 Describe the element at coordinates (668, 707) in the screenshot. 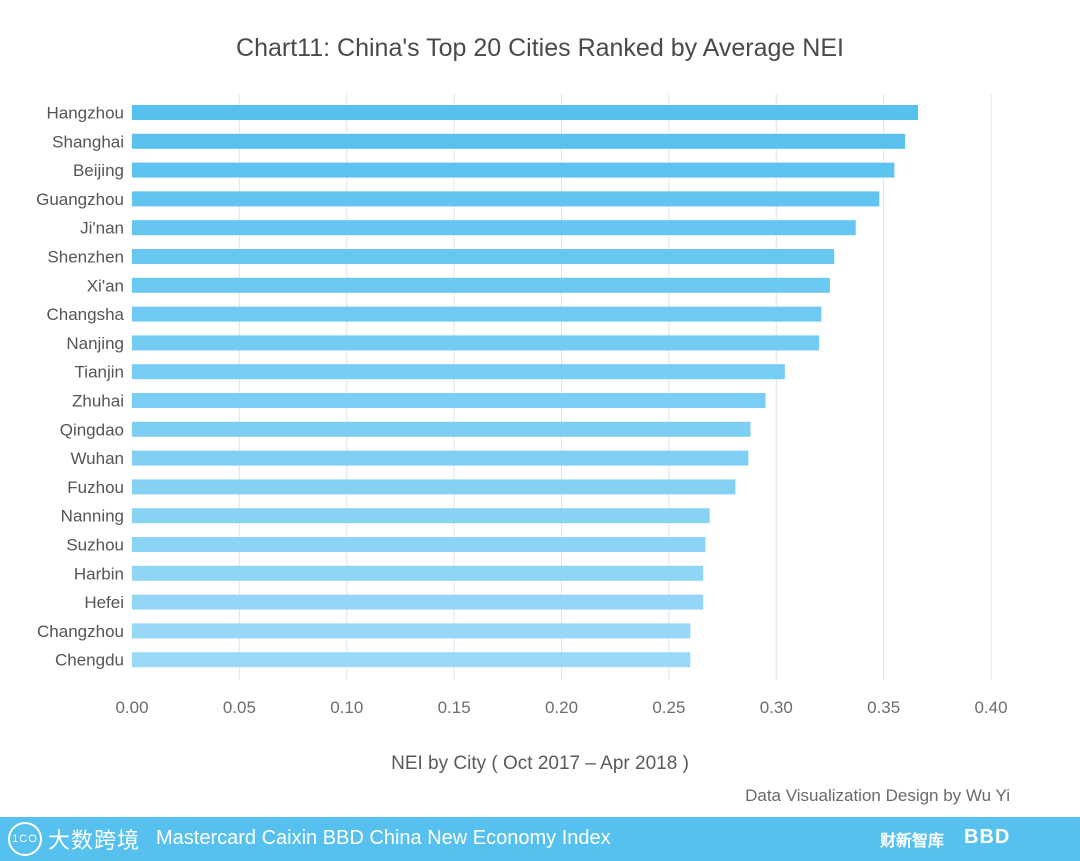

I see `x-tick-label: 0.25` at that location.